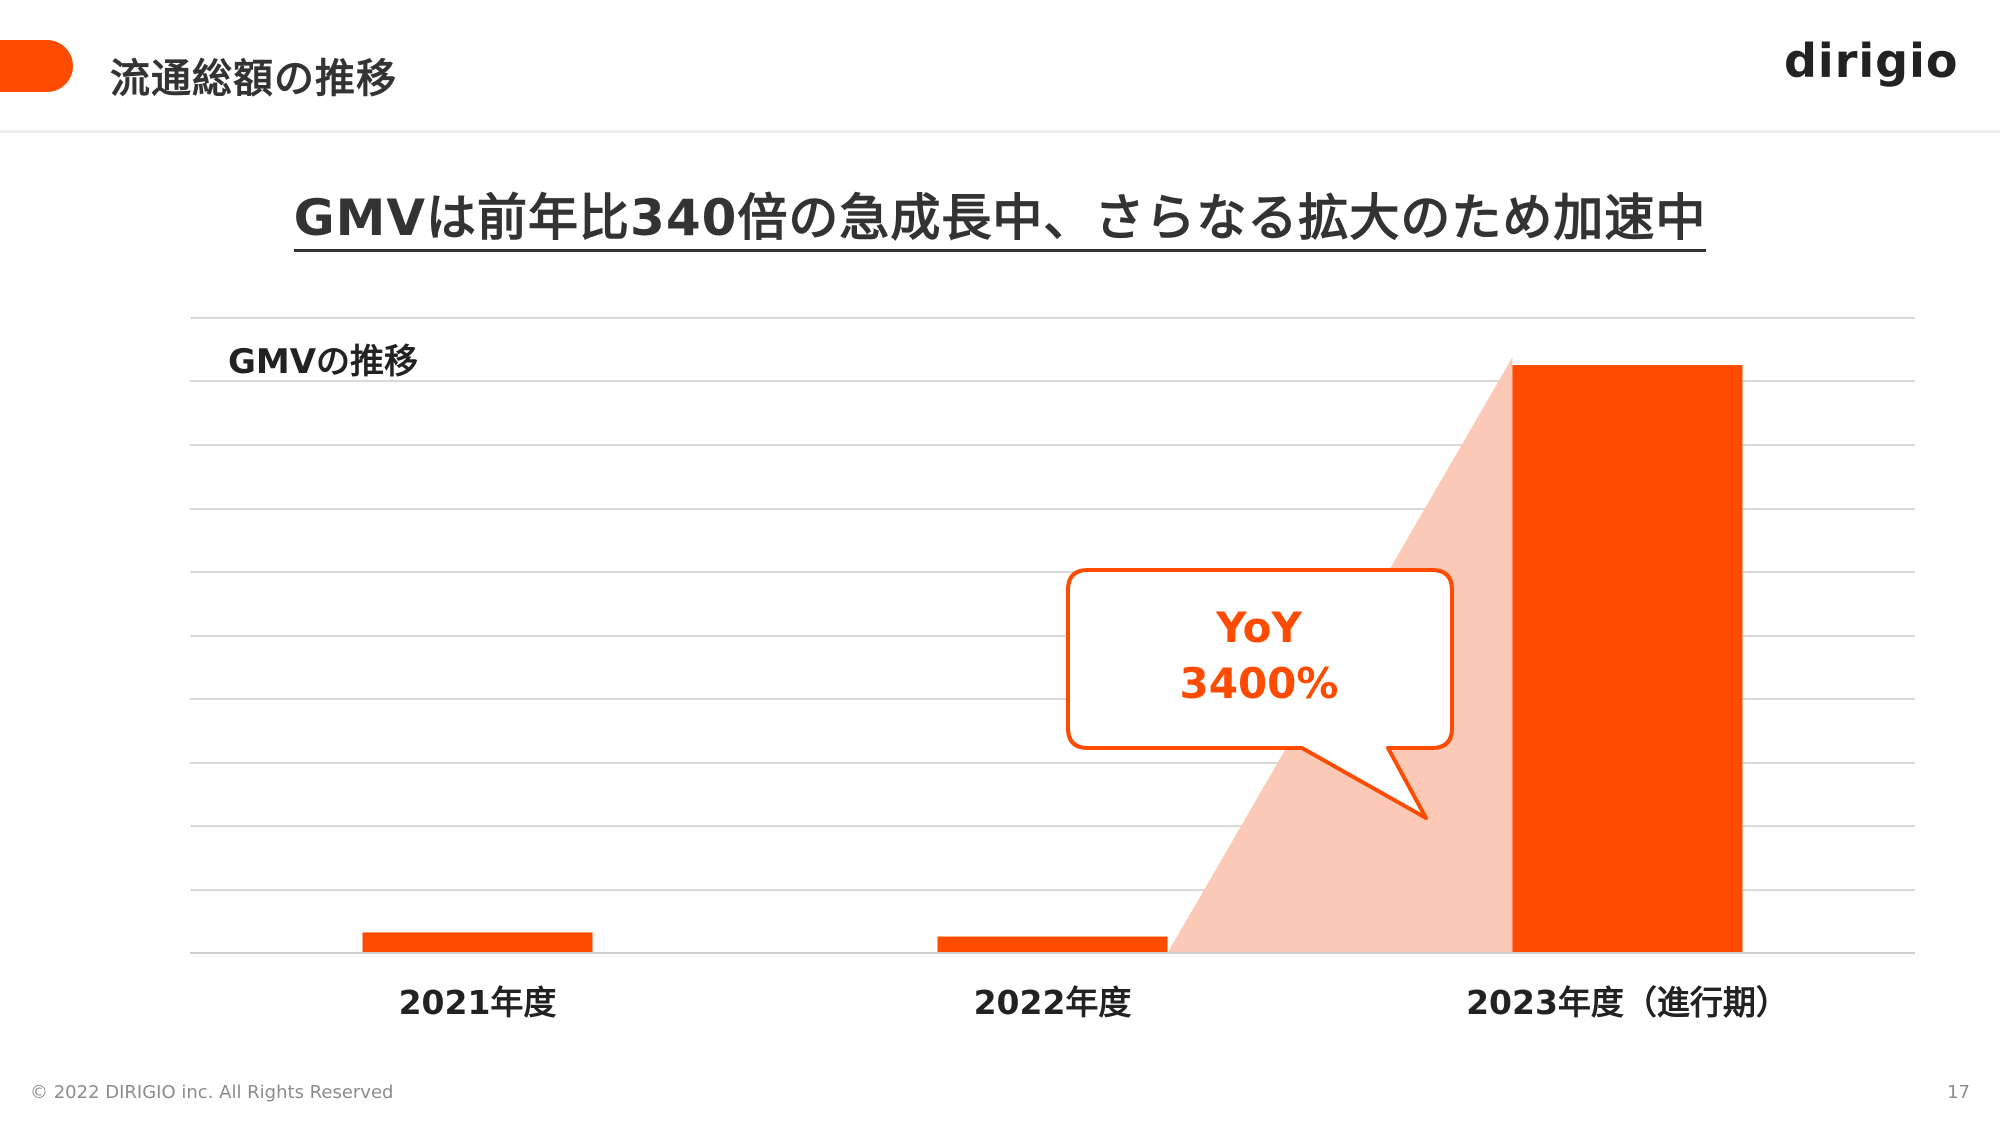 This screenshot has height=1125, width=2000. I want to click on yoy-callout-bubble, so click(1260, 694).